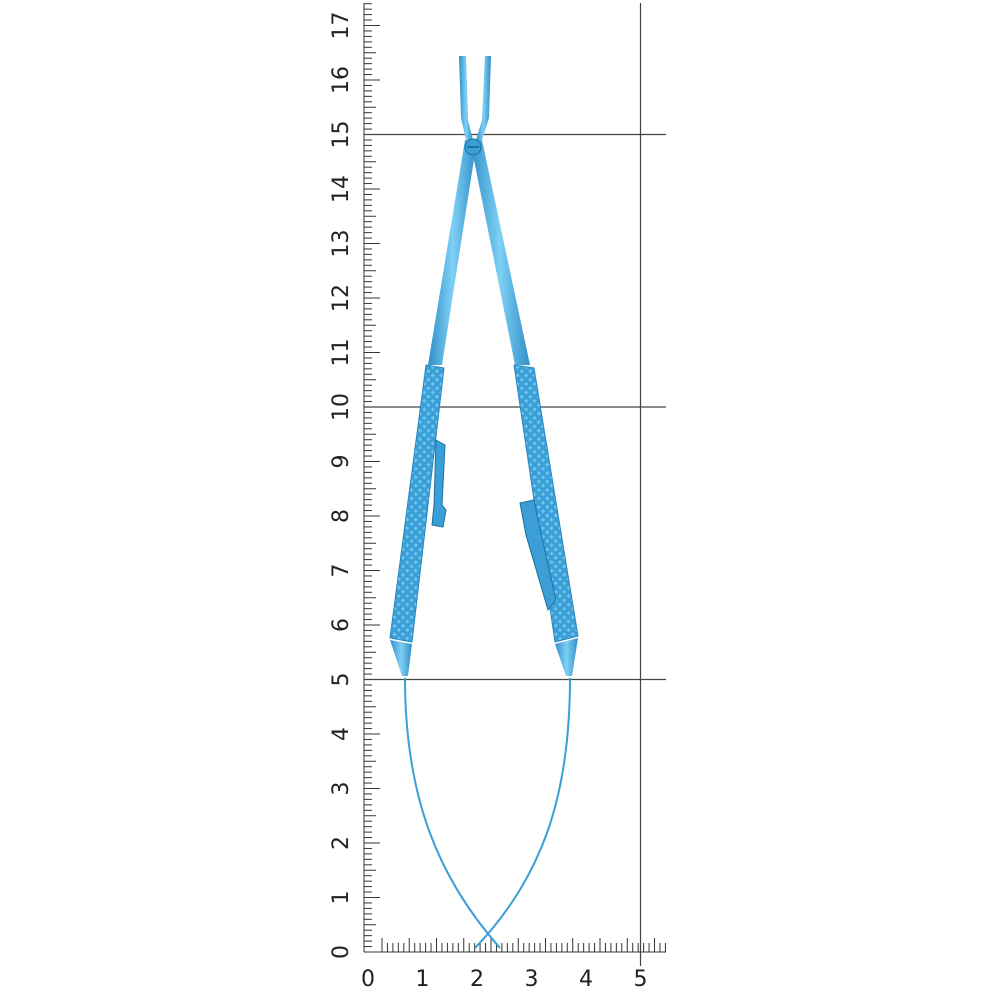 The width and height of the screenshot is (1000, 1000). What do you see at coordinates (341, 952) in the screenshot?
I see `vertical-label: 0` at bounding box center [341, 952].